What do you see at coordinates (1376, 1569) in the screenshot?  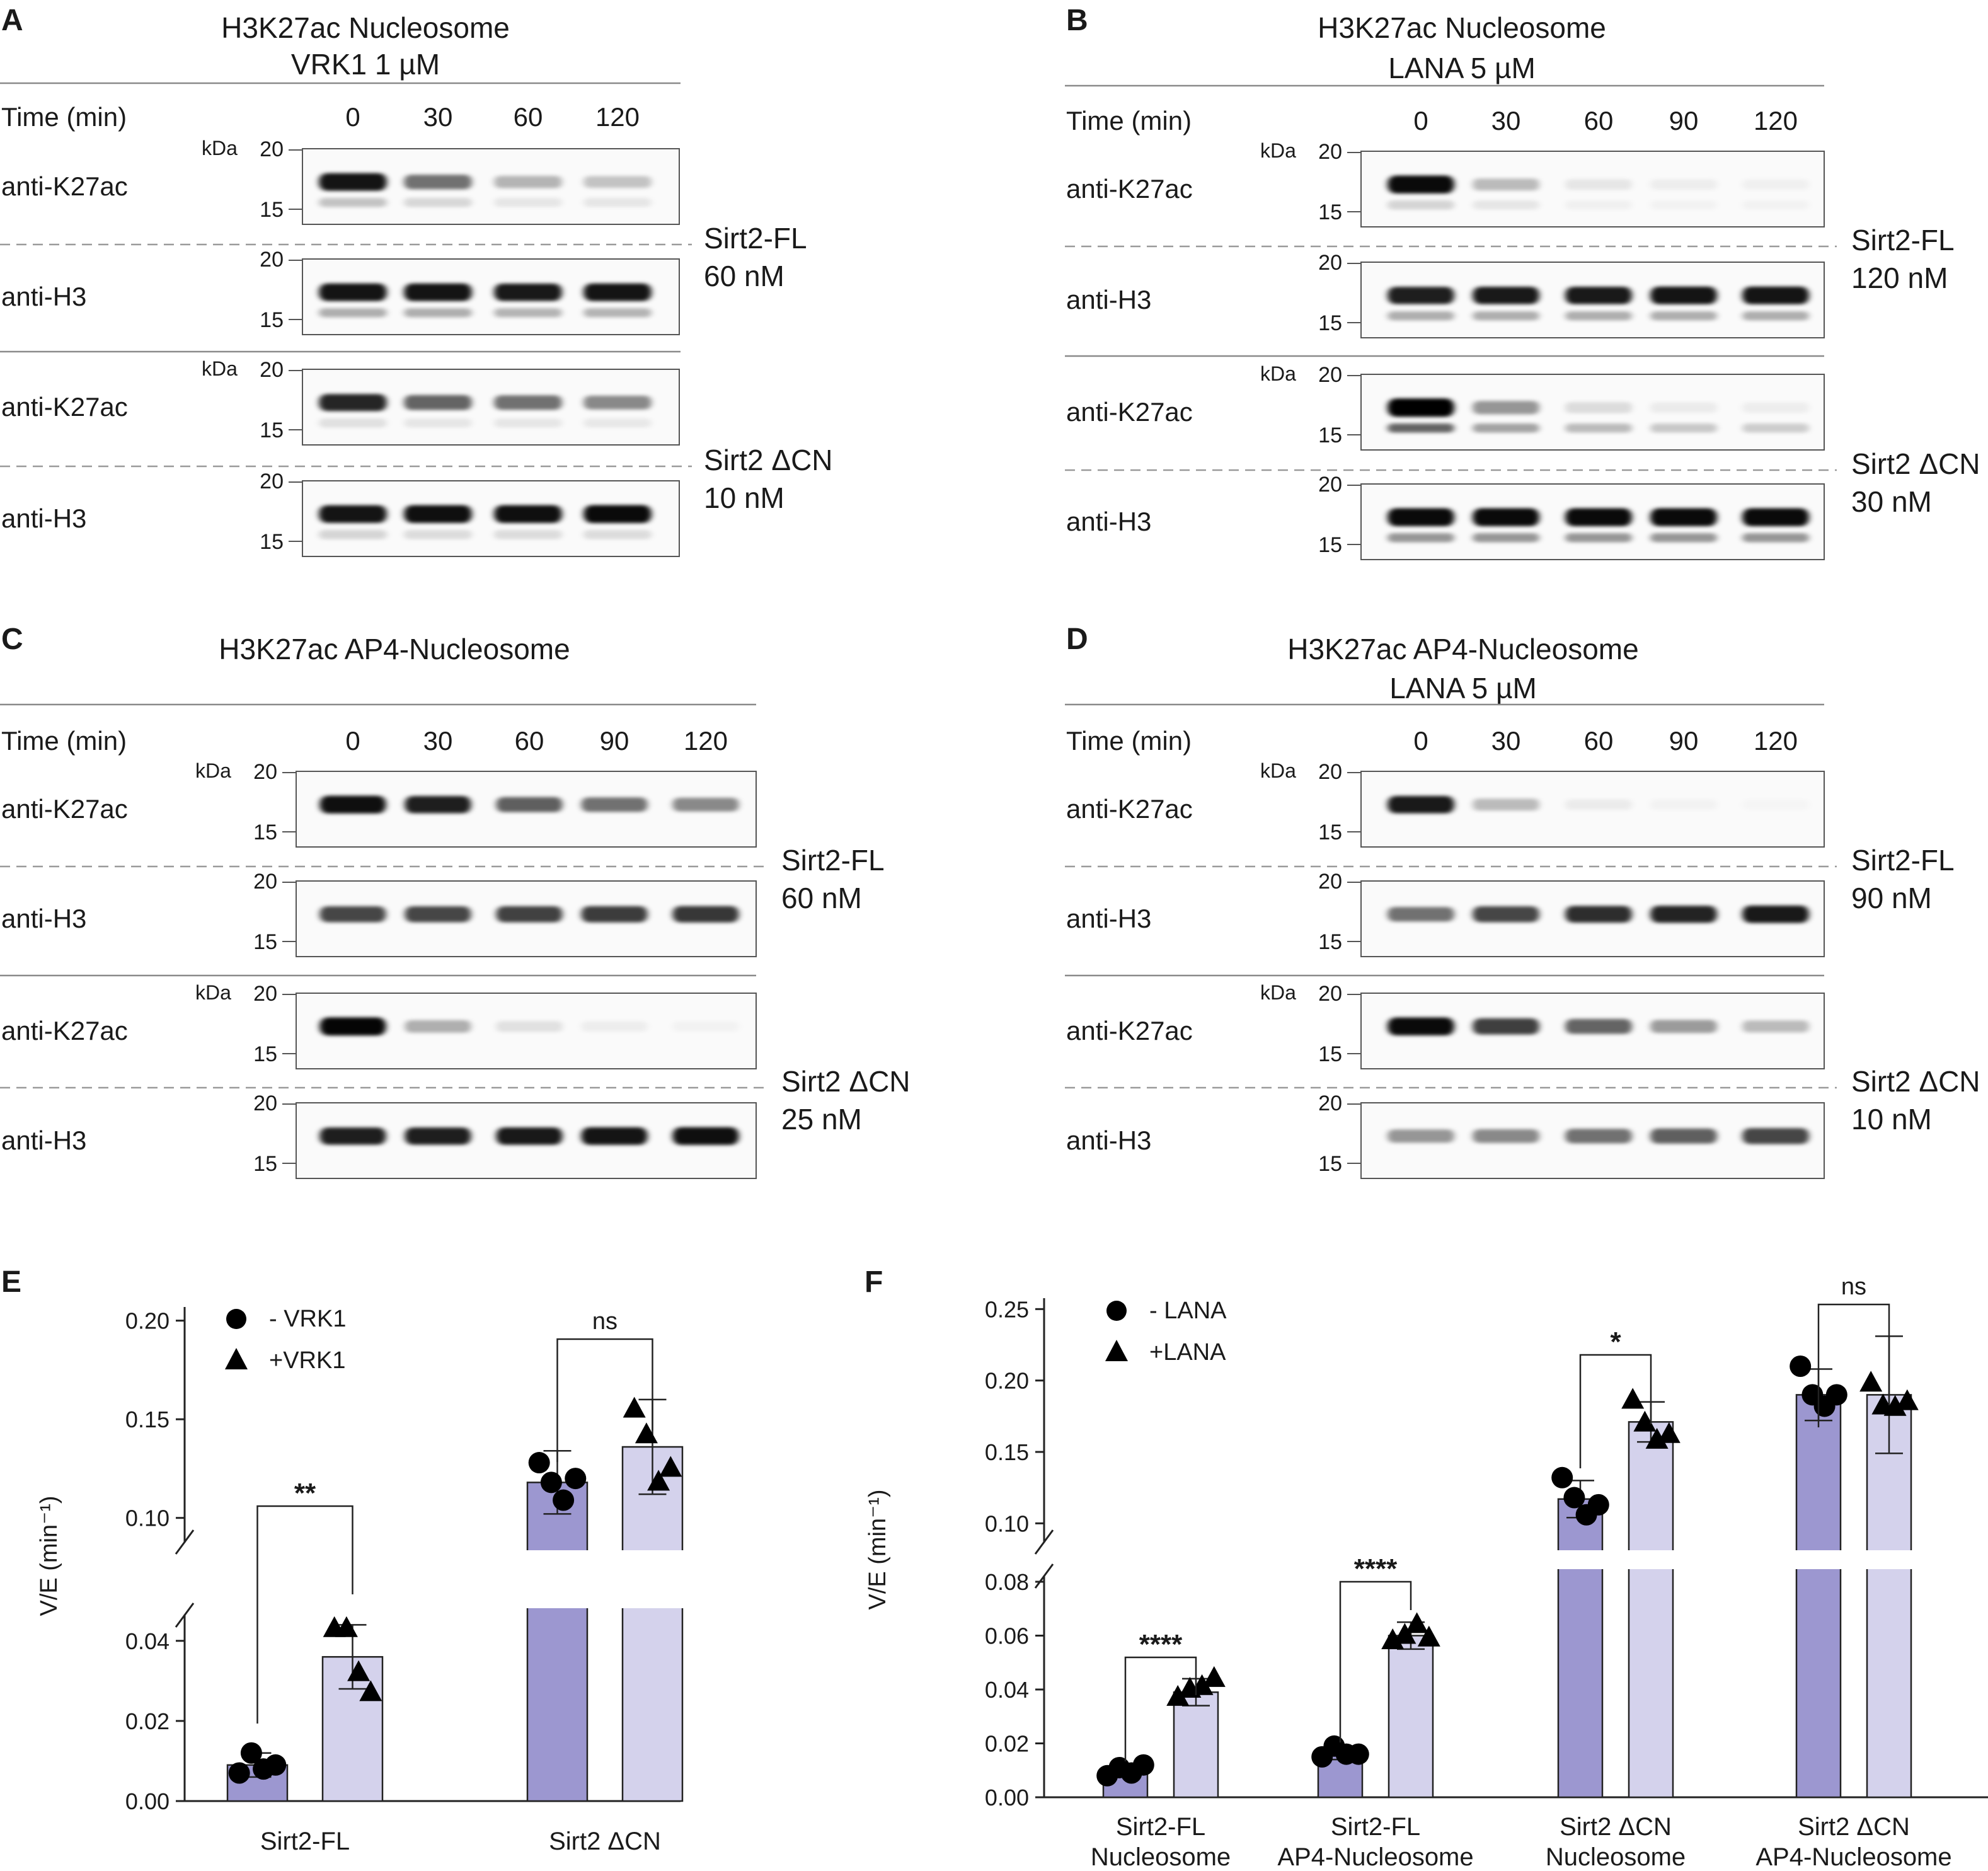 I see `significance-label: ****` at bounding box center [1376, 1569].